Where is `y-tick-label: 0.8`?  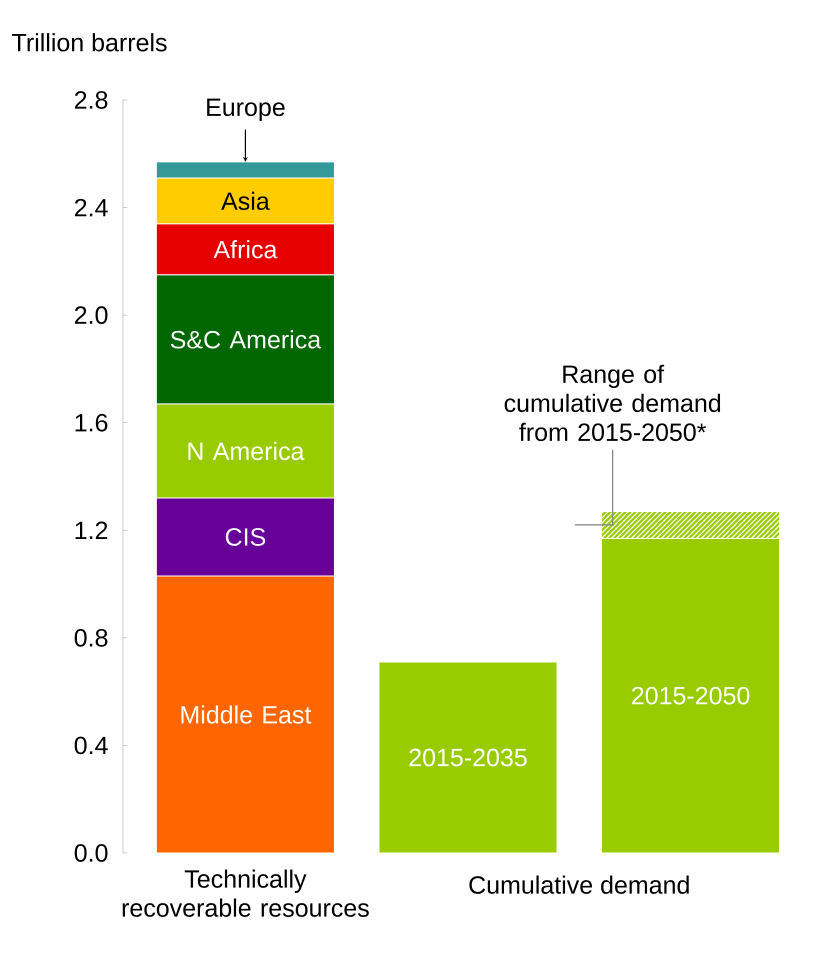 y-tick-label: 0.8 is located at coordinates (91, 638).